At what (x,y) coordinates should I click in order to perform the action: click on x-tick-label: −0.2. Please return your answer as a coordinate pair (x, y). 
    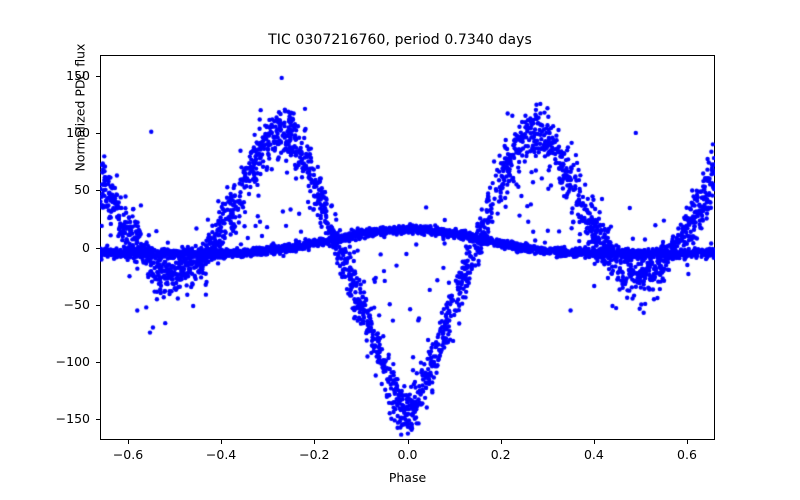
    Looking at the image, I should click on (314, 454).